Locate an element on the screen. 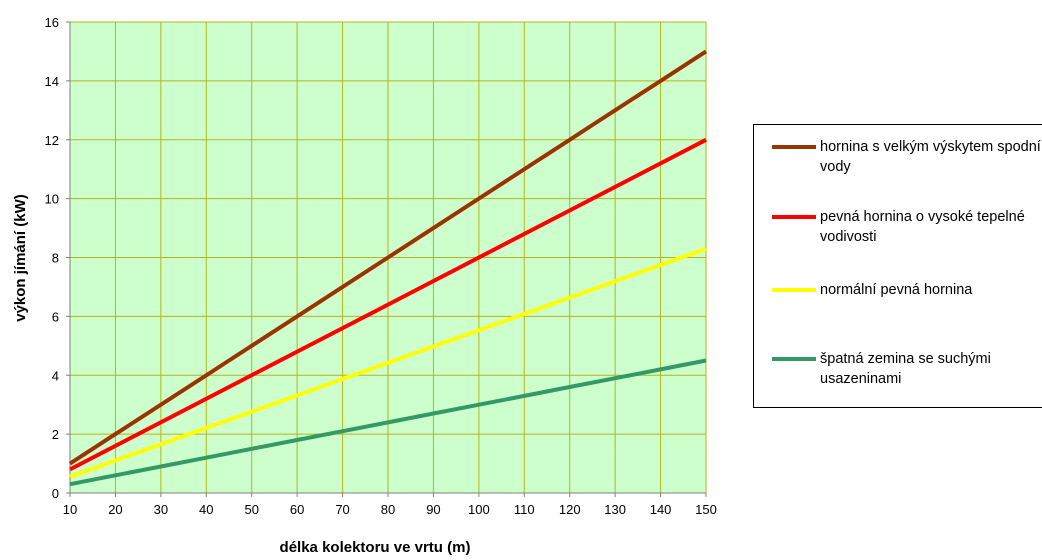 This screenshot has height=560, width=1042. x-axis-title: délka kolektoru ve vrtu (m) is located at coordinates (375, 547).